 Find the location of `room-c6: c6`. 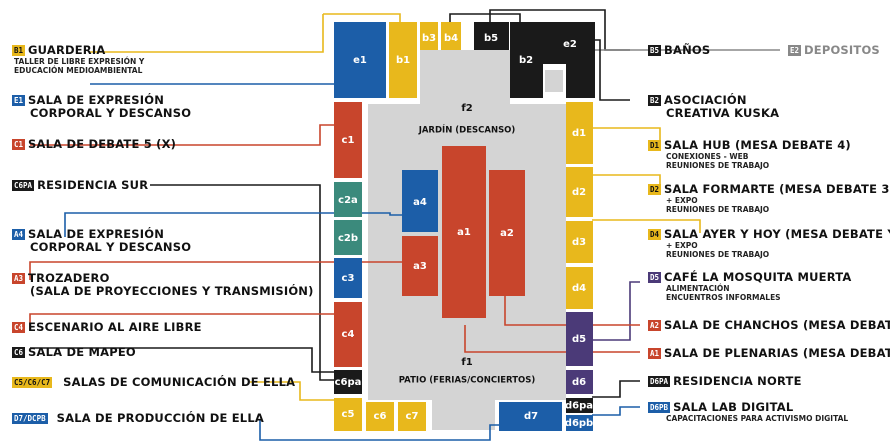

room-c6: c6 is located at coordinates (380, 416).